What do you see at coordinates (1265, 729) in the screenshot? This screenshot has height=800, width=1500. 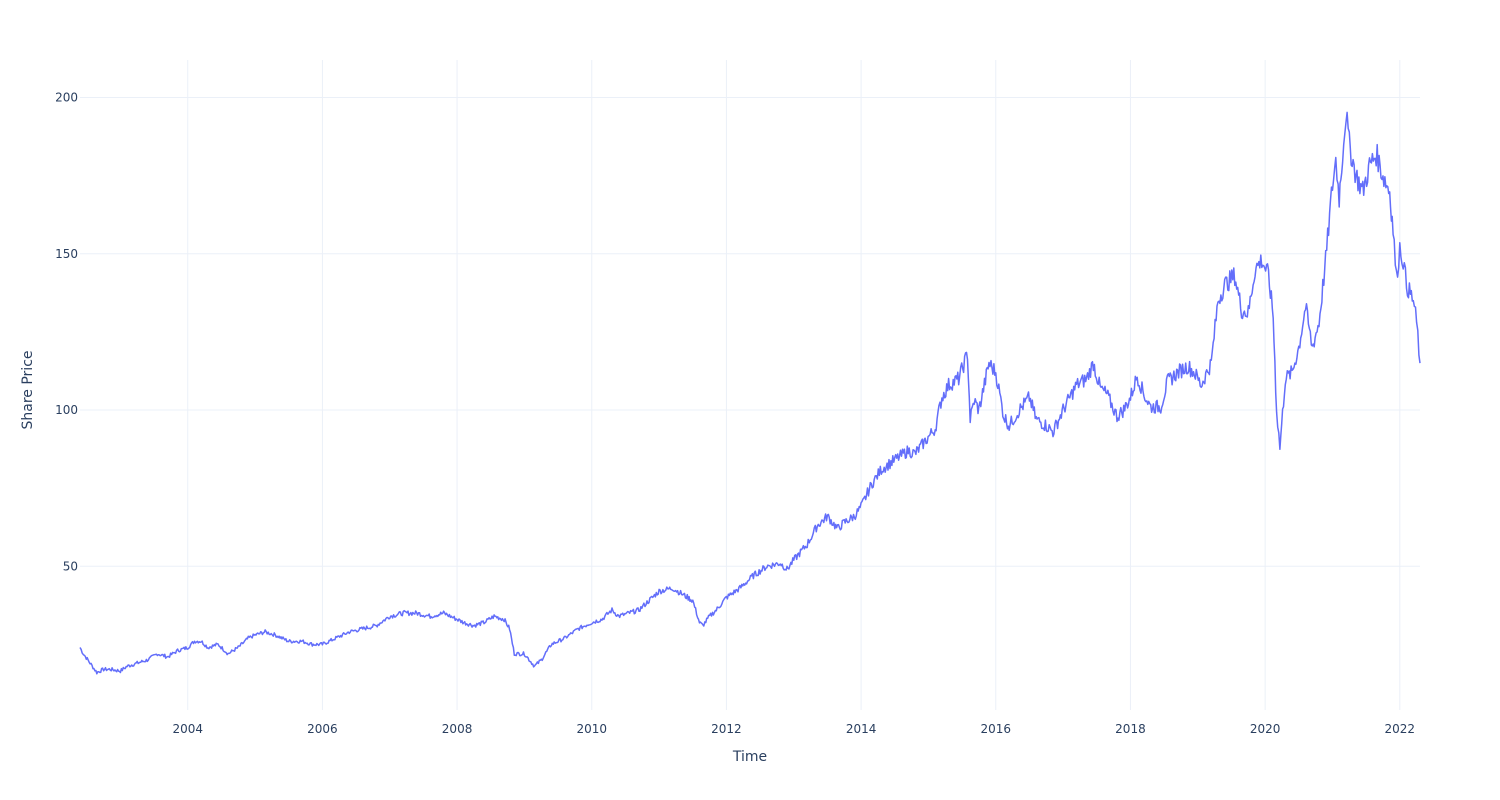 I see `x-tick-label: 2020` at bounding box center [1265, 729].